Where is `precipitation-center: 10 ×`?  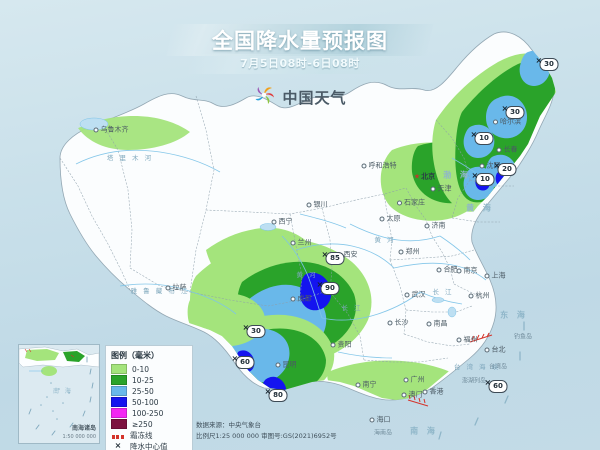 precipitation-center: 10 × is located at coordinates (483, 176).